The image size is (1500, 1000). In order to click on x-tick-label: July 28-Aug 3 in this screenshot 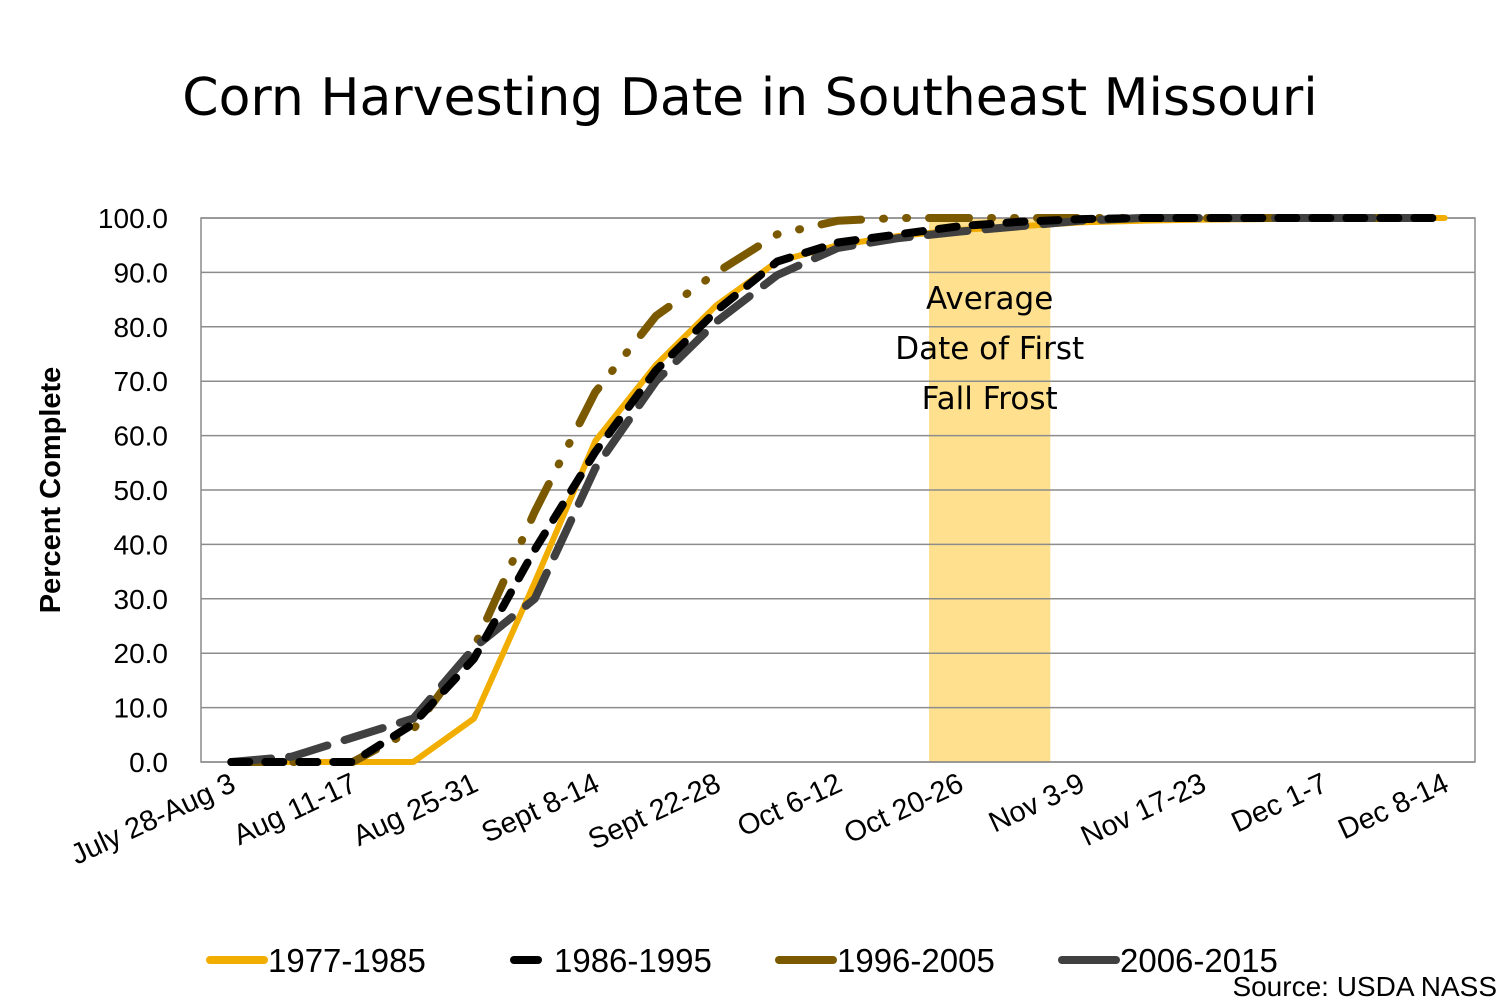, I will do `click(153, 819)`.